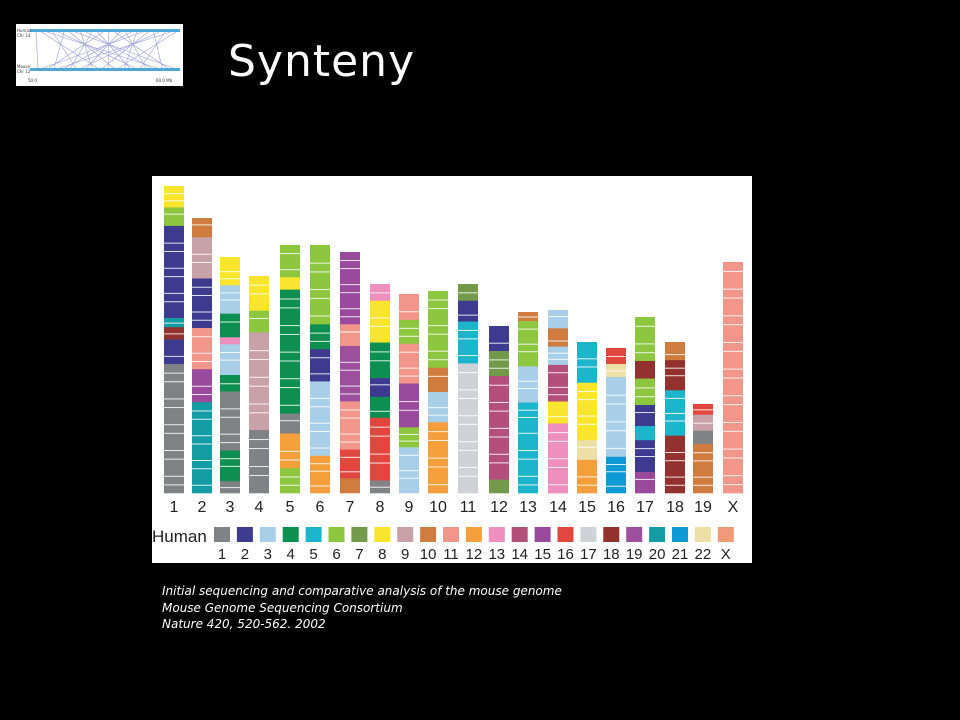  What do you see at coordinates (382, 554) in the screenshot?
I see `legend-label: 8` at bounding box center [382, 554].